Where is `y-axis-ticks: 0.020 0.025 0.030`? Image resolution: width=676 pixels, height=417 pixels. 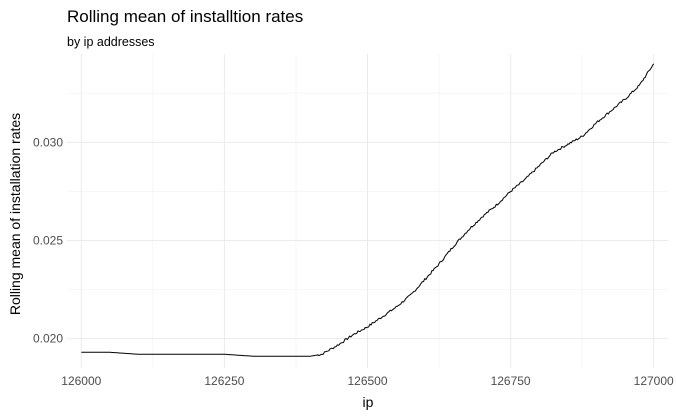 y-axis-ticks: 0.020 0.025 0.030 is located at coordinates (48, 240).